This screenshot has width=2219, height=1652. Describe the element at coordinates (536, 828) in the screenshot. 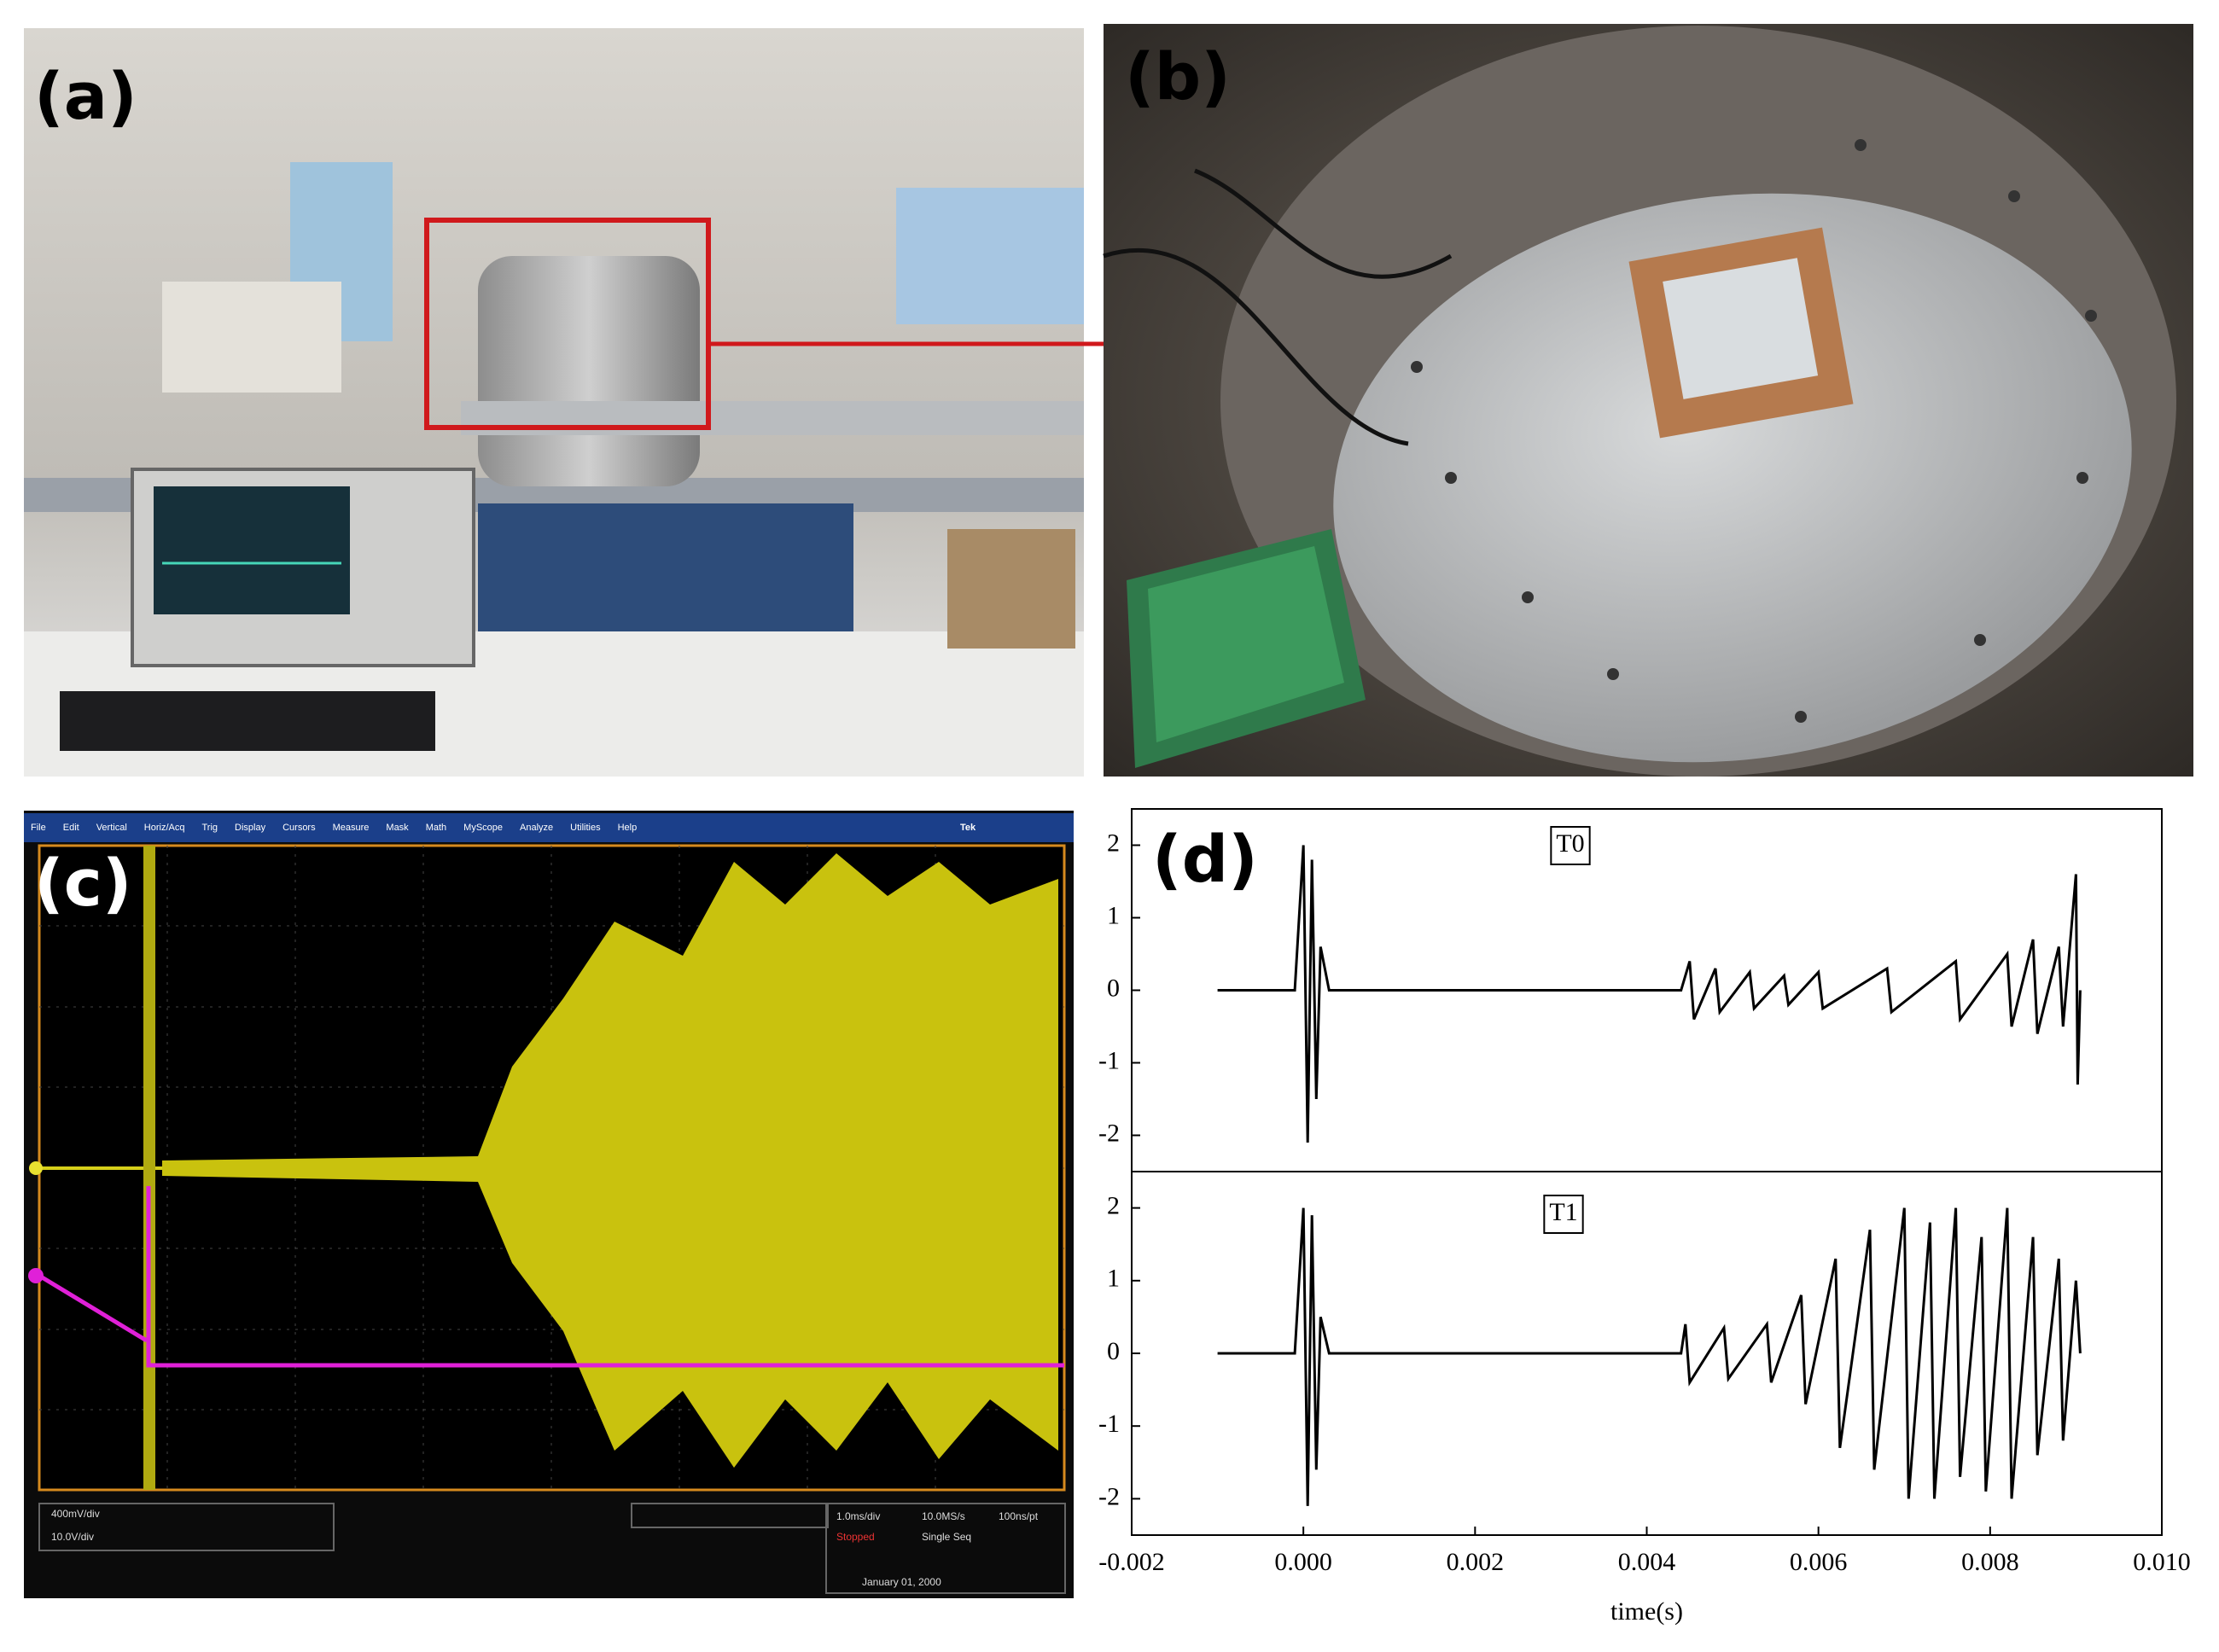

I see `menu-item: Analyze` at that location.